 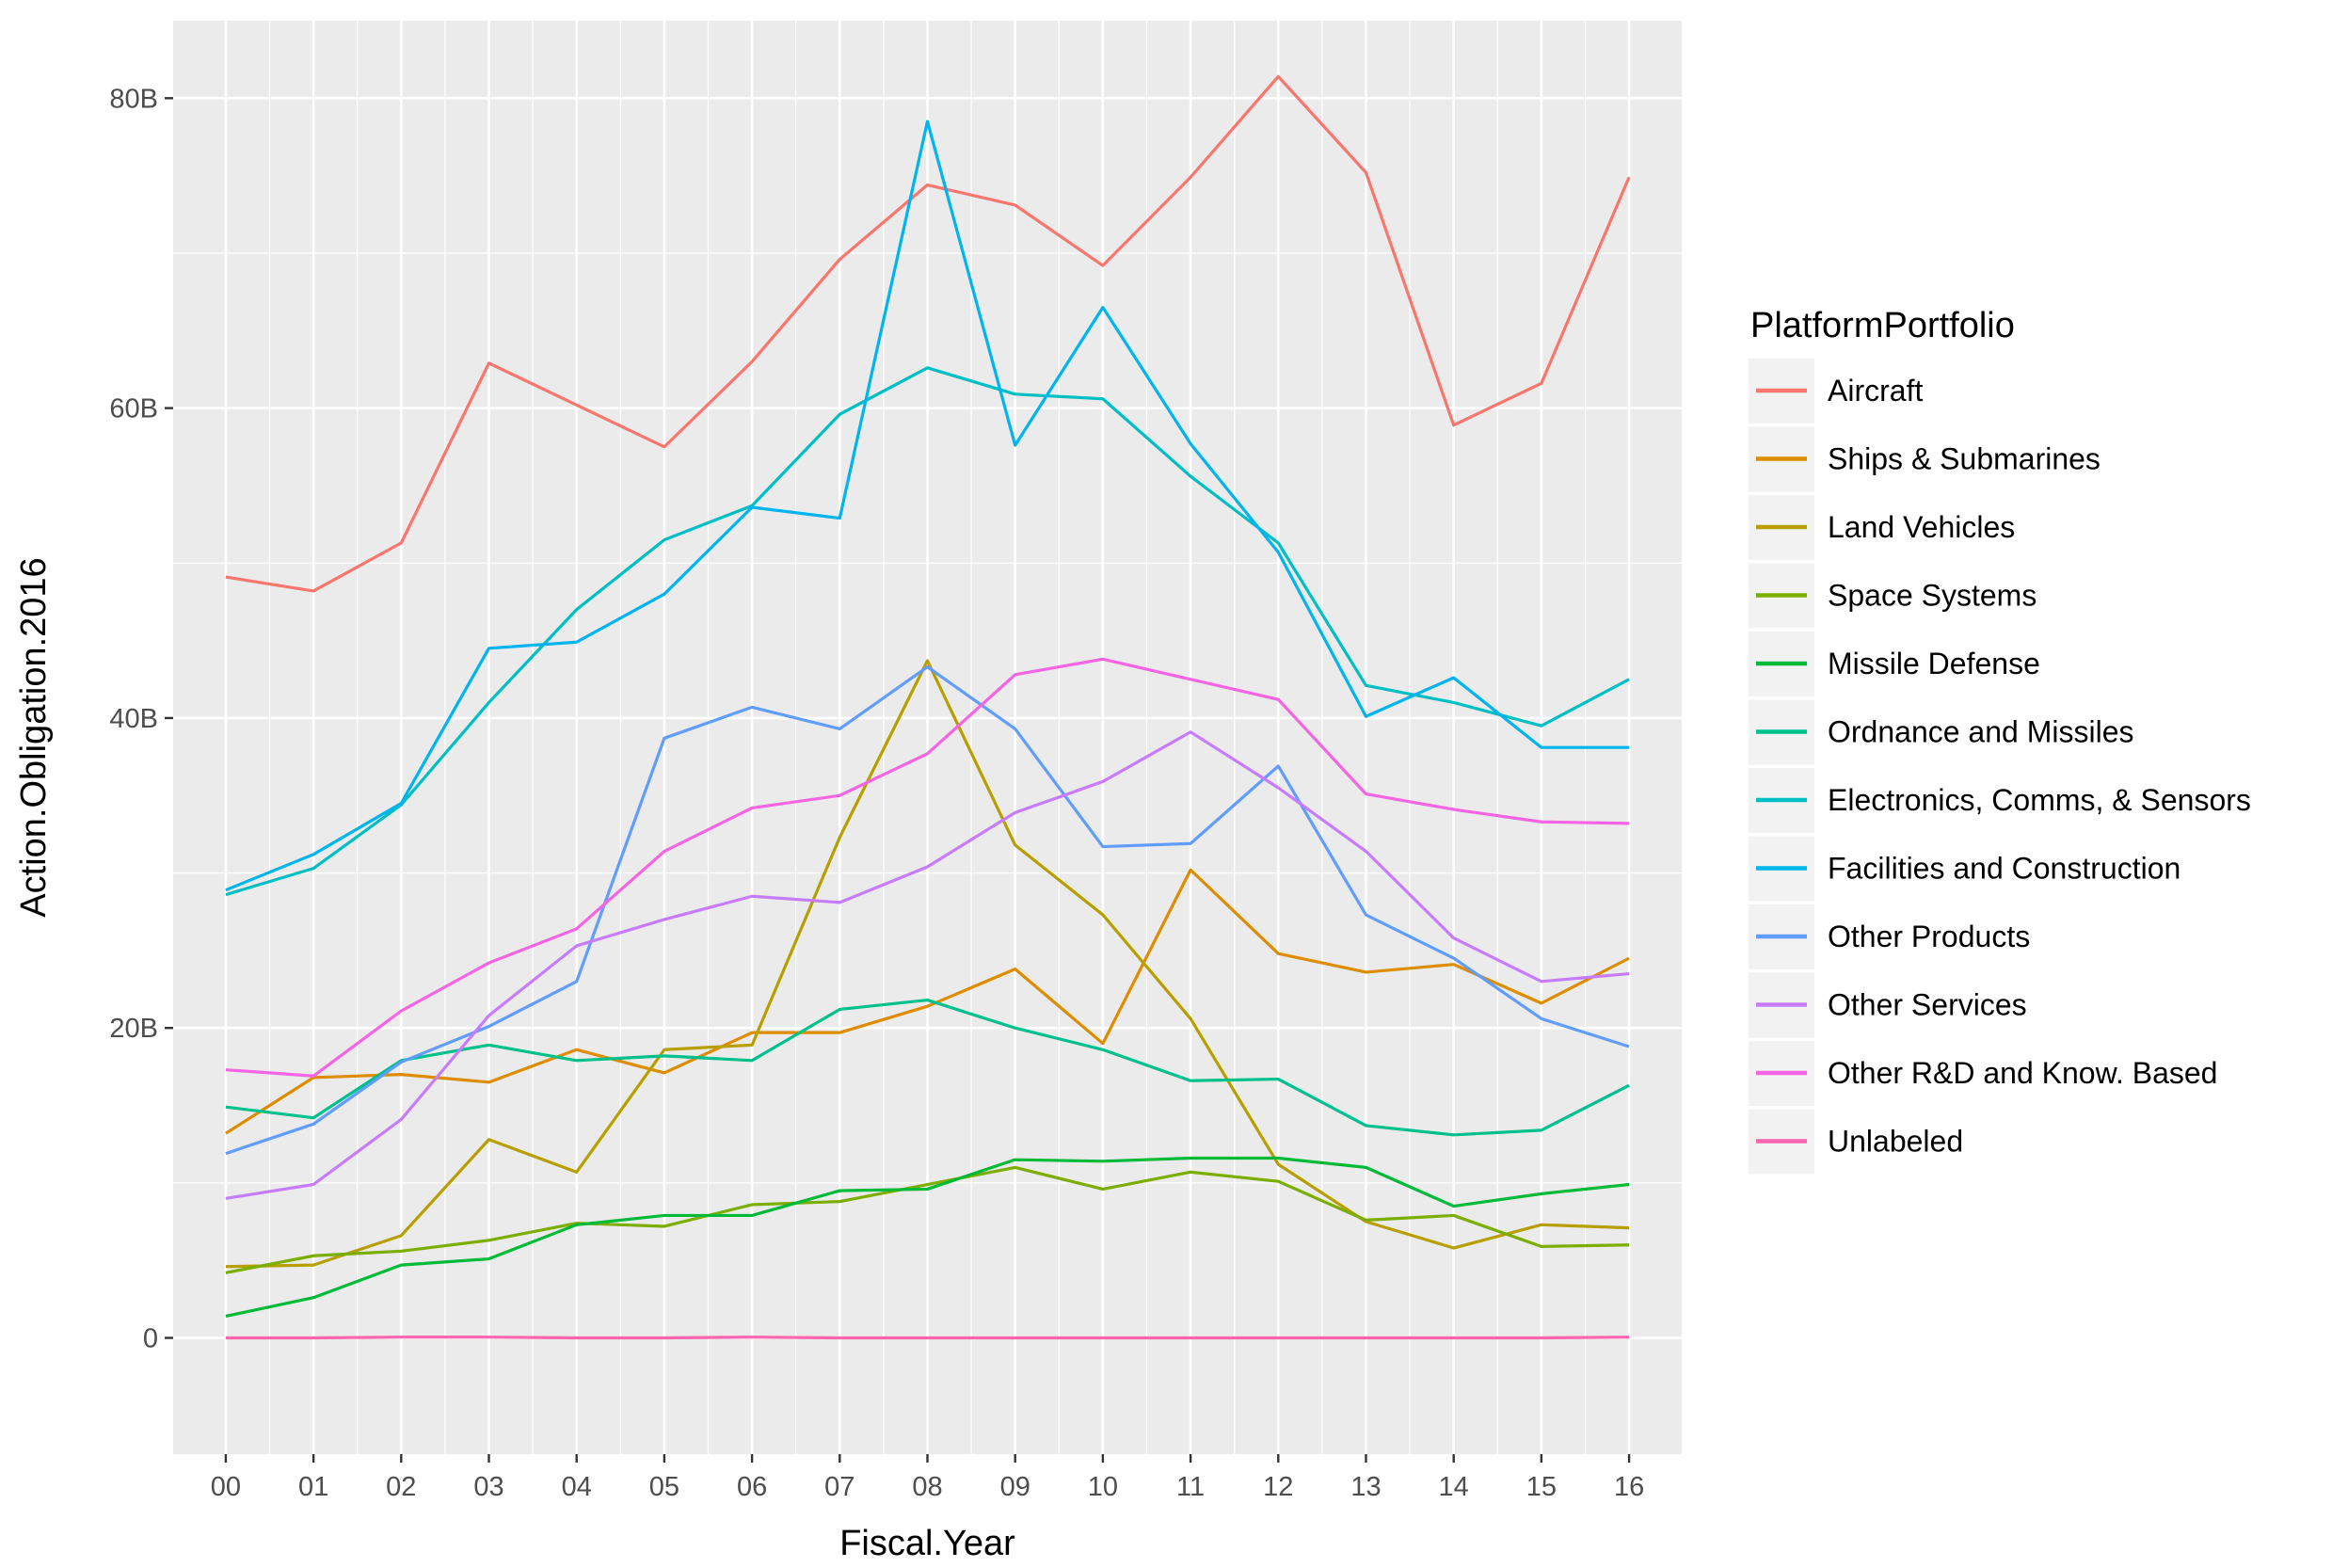 What do you see at coordinates (133, 409) in the screenshot?
I see `y-tick-label: 60B` at bounding box center [133, 409].